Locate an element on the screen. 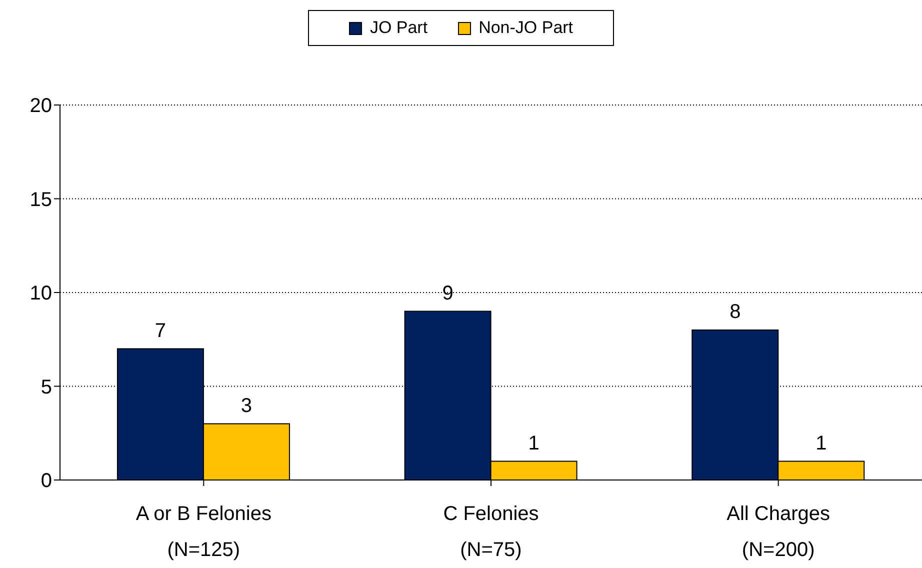 The height and width of the screenshot is (568, 922). x-tick-label: C Felonies (N=75) is located at coordinates (491, 532).